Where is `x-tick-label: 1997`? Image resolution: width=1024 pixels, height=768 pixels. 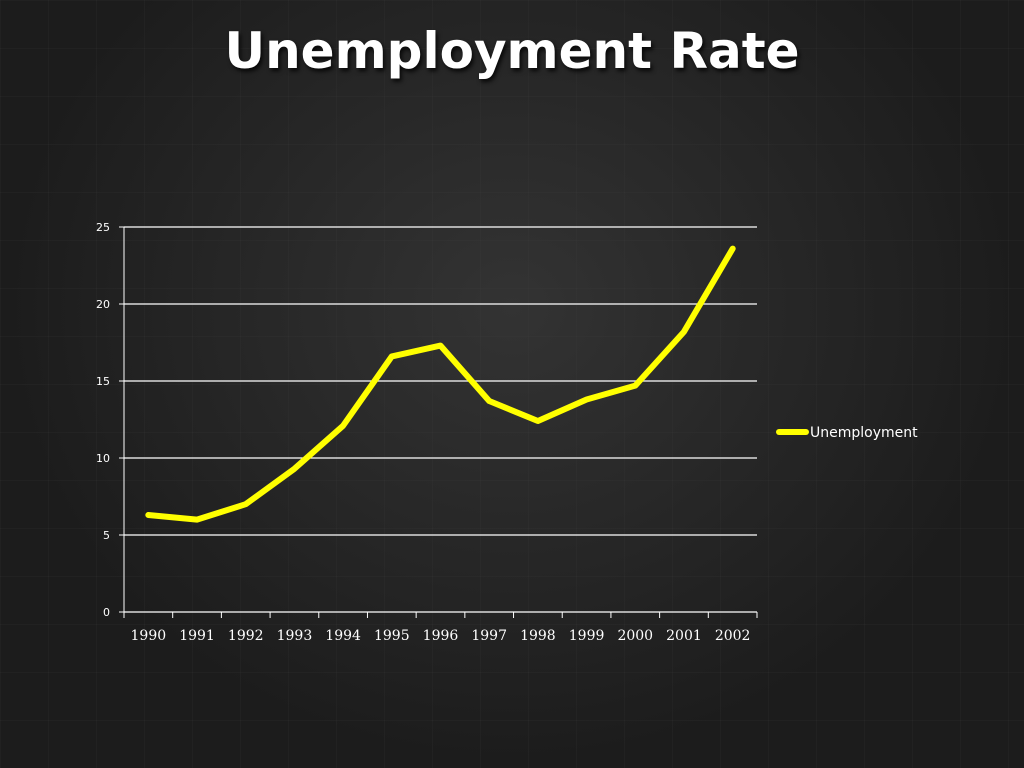 x-tick-label: 1997 is located at coordinates (489, 636).